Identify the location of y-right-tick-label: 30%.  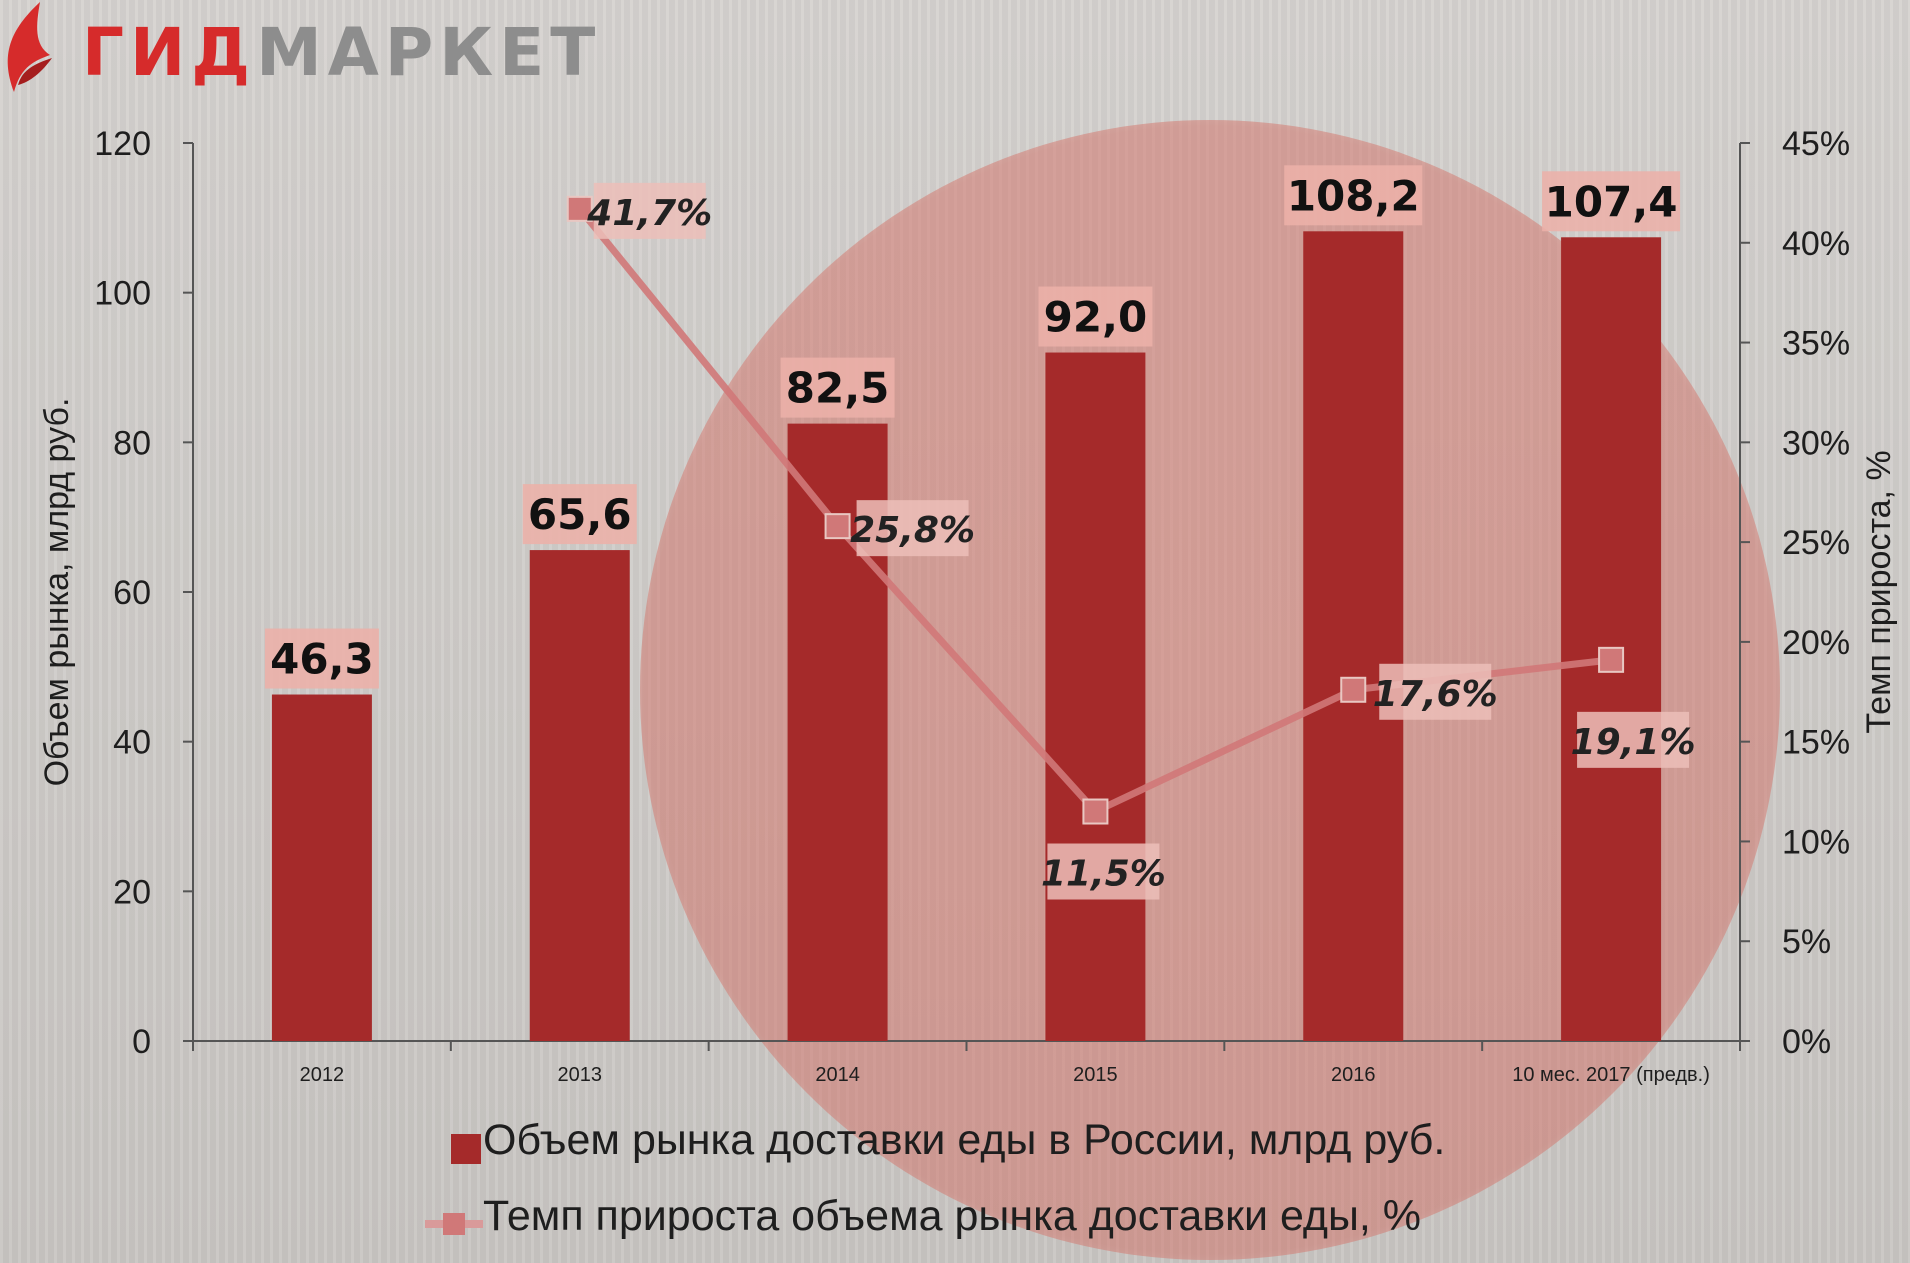
(1816, 443).